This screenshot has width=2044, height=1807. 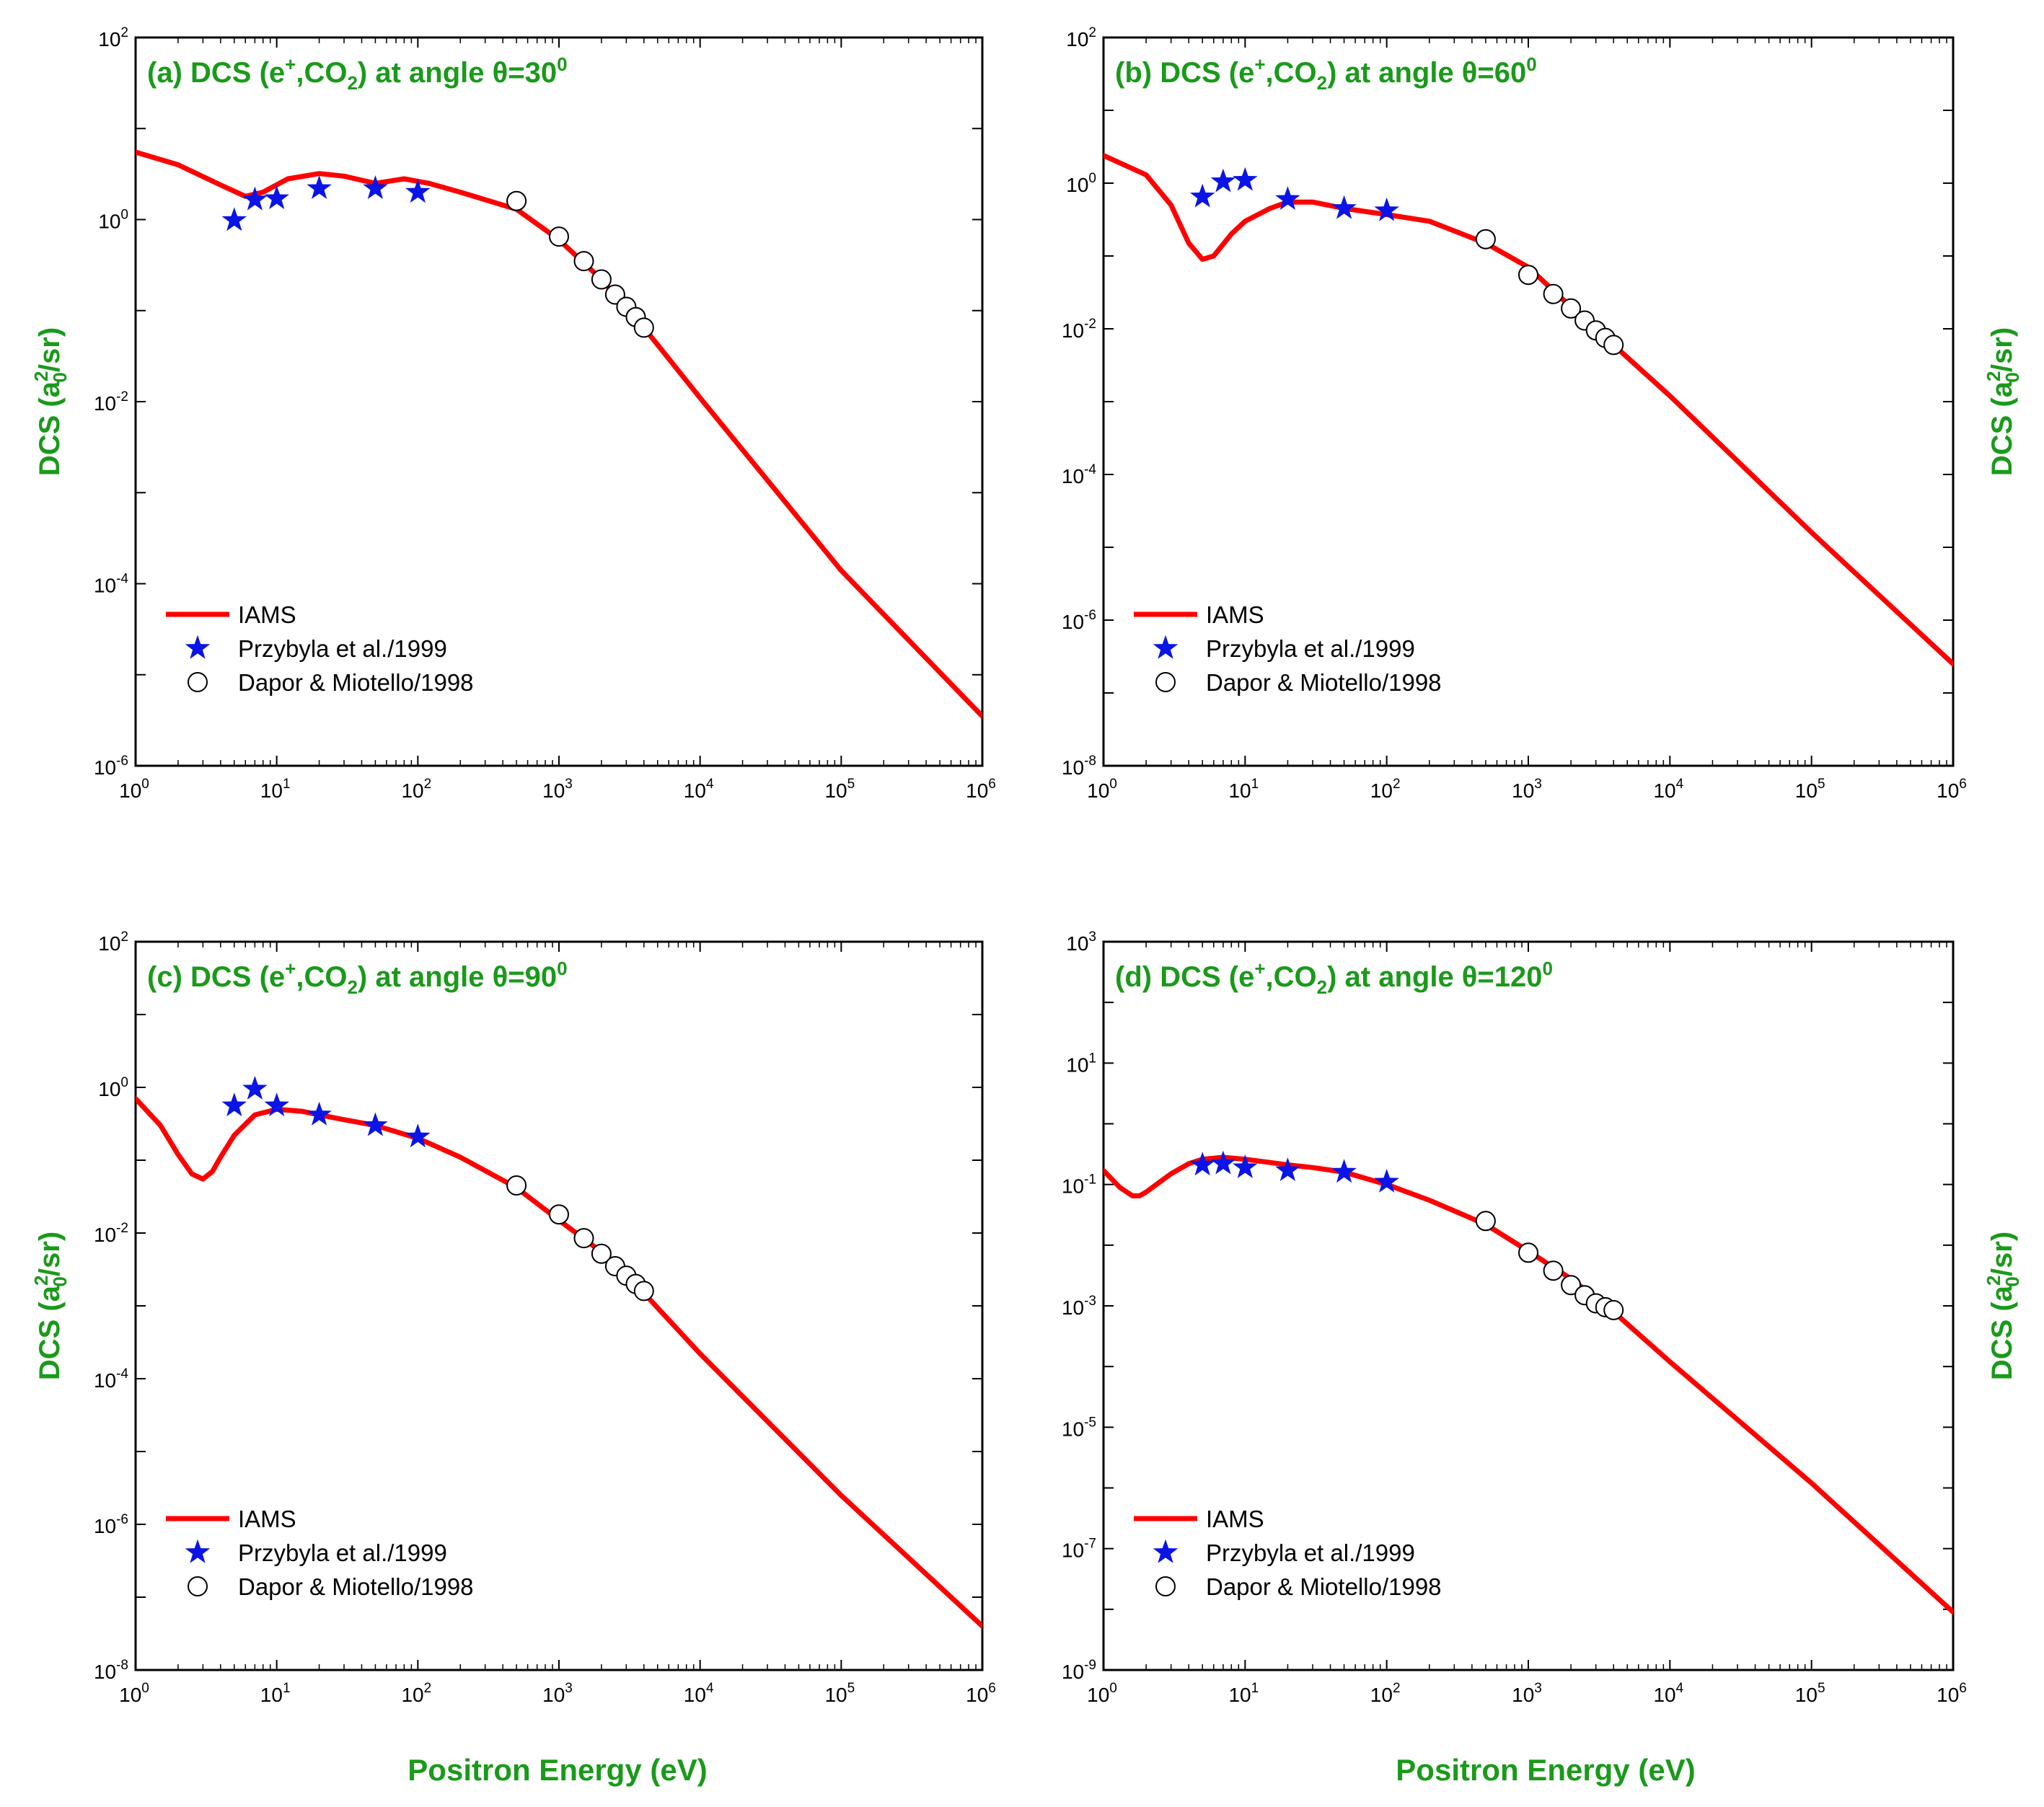 I want to click on x-tick-exponent: 1, so click(x=1255, y=784).